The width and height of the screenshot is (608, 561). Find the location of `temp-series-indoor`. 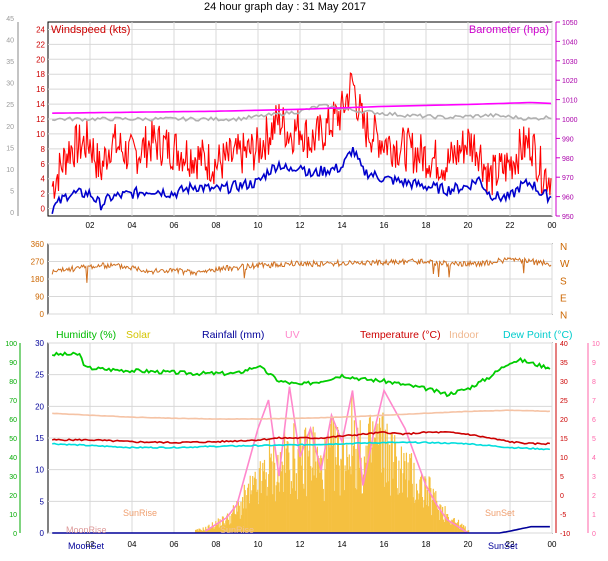

temp-series-indoor is located at coordinates (301, 415).